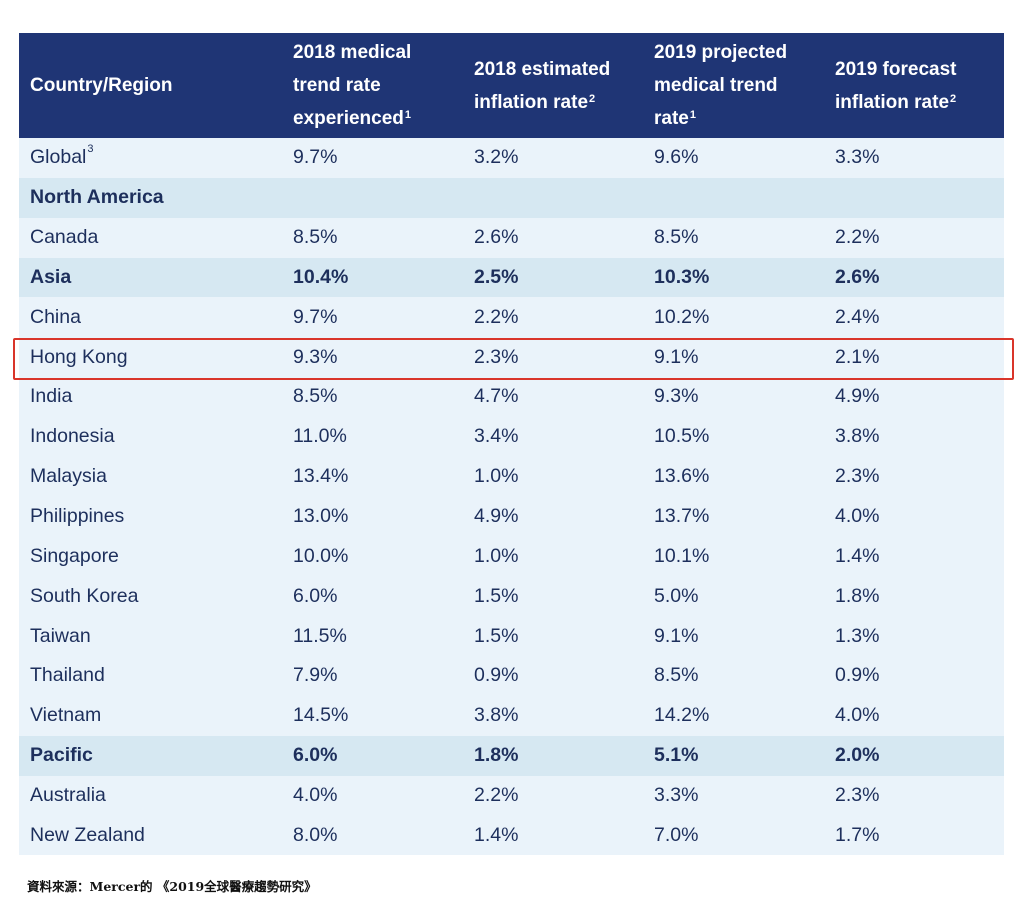 The image size is (1024, 922). Describe the element at coordinates (676, 396) in the screenshot. I see `cell-v3: 9.3%` at that location.